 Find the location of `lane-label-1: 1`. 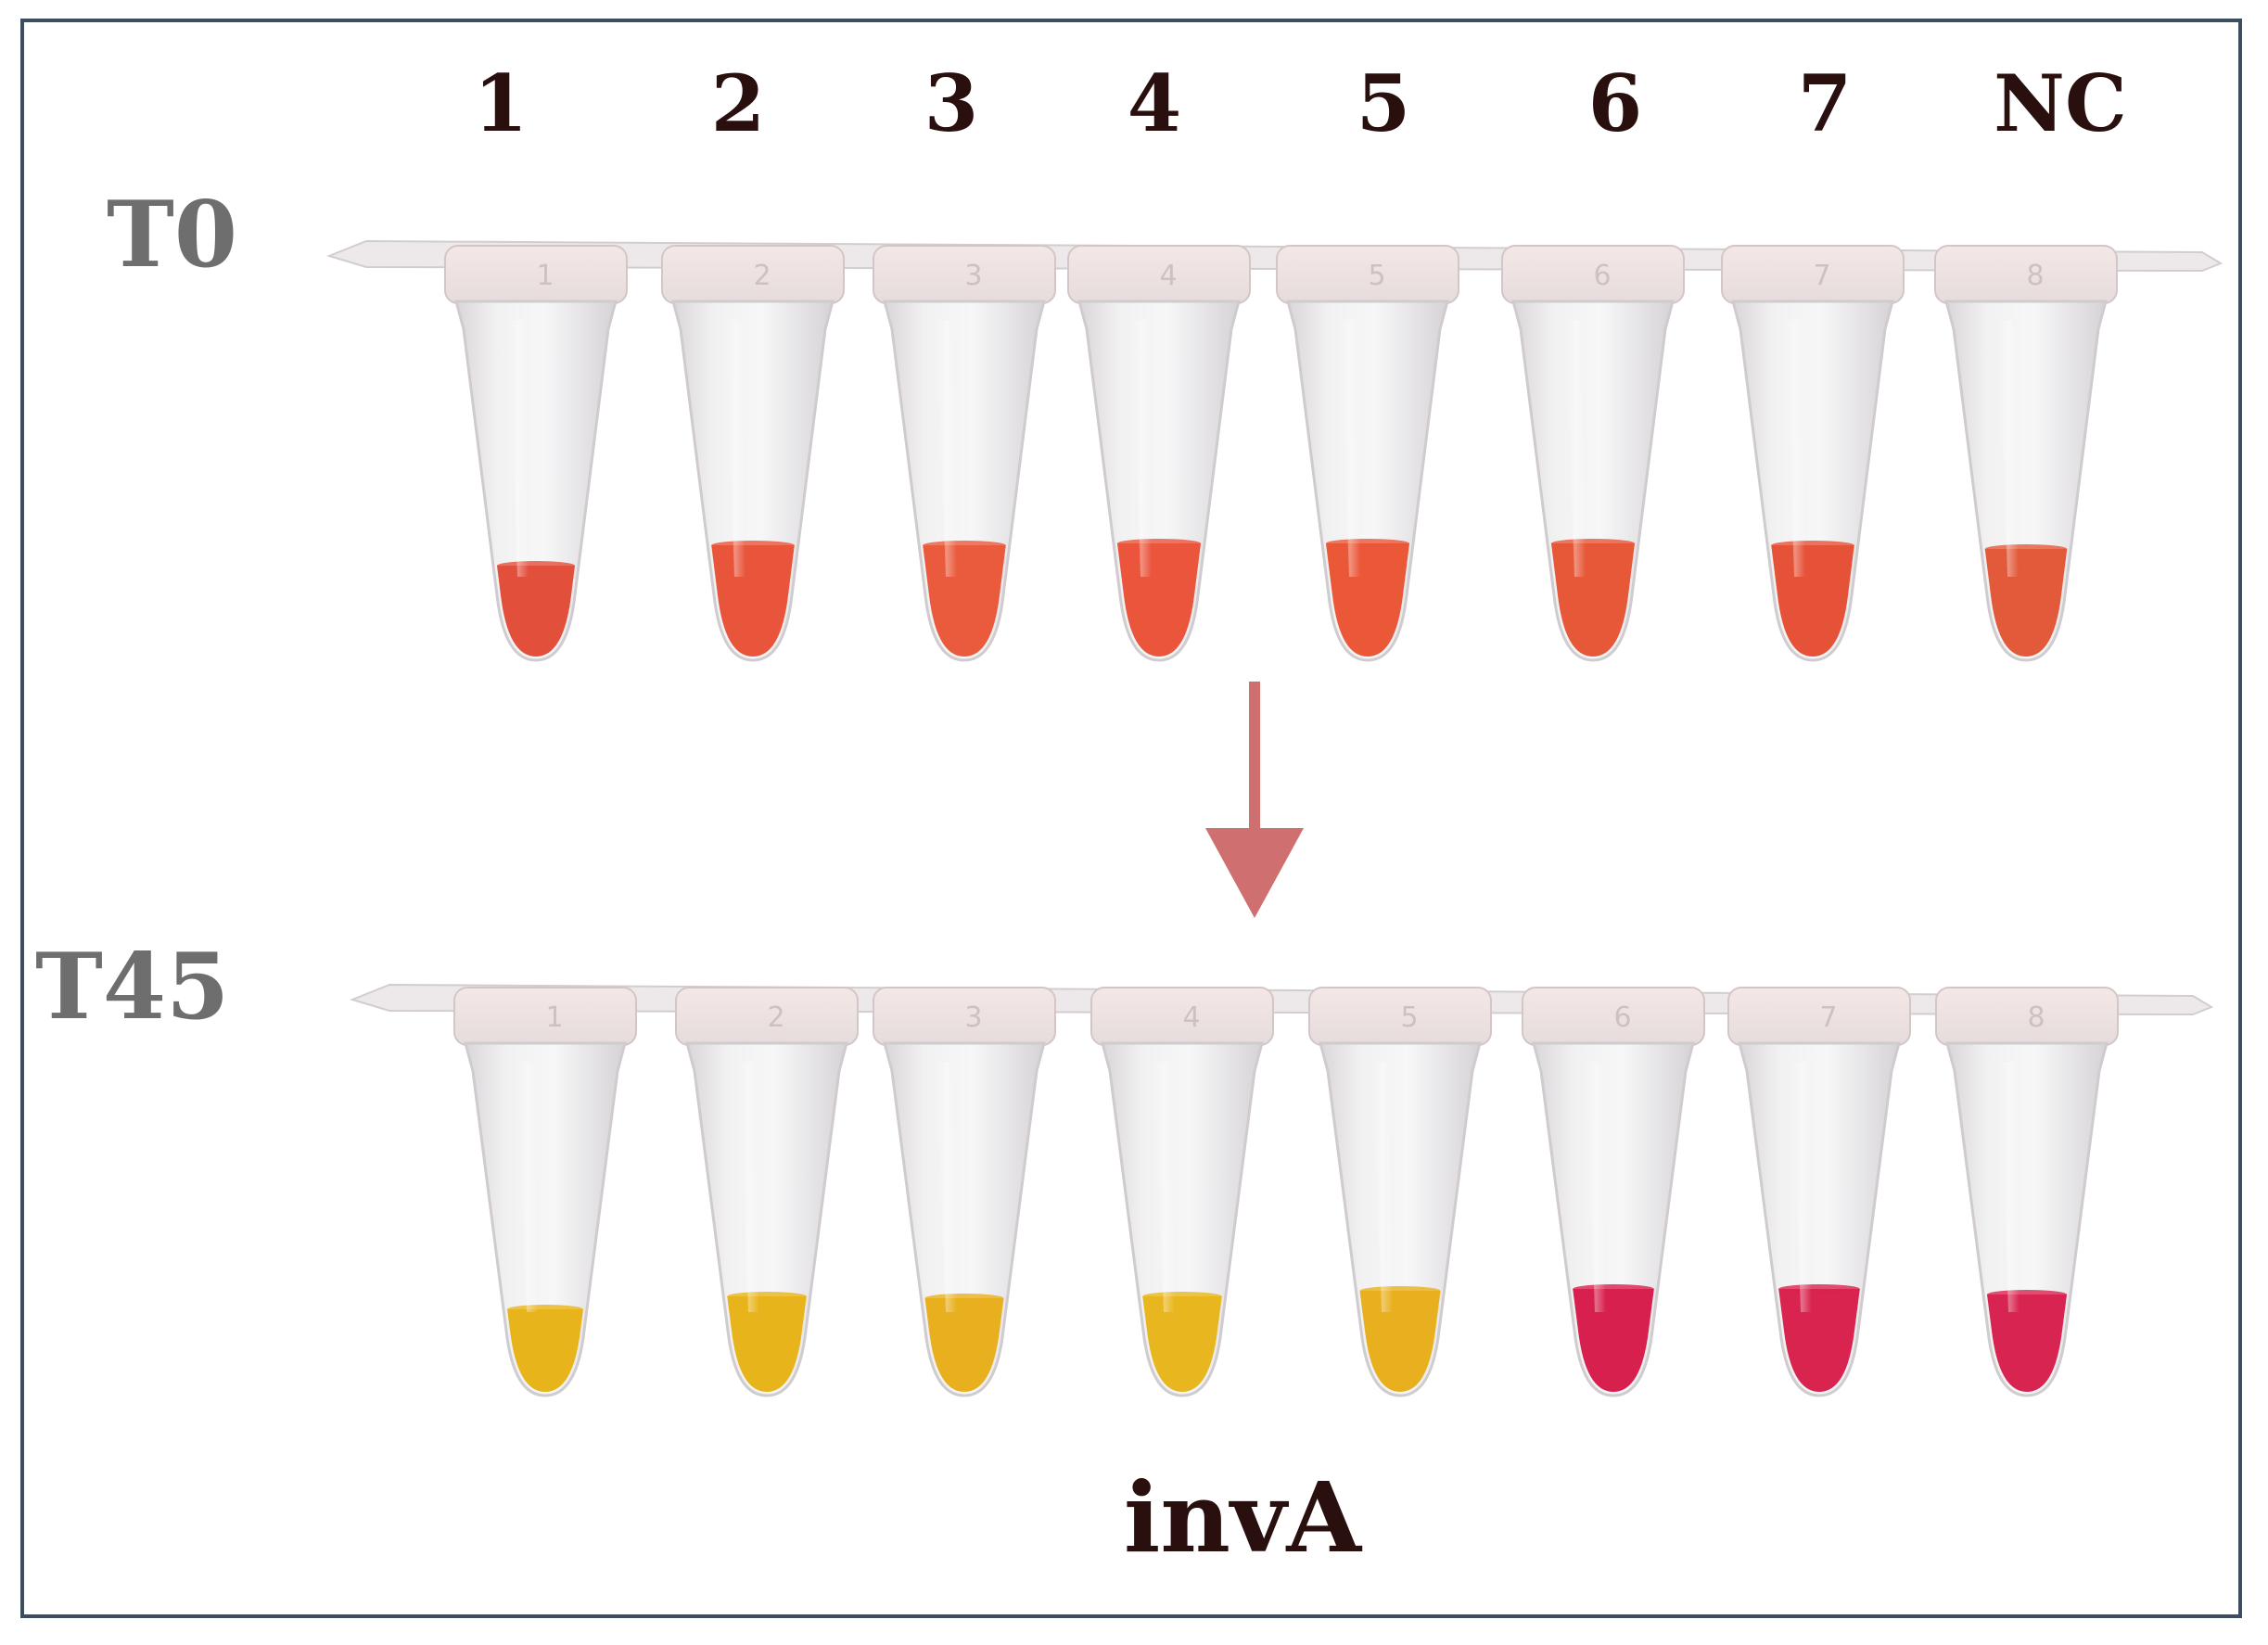

lane-label-1: 1 is located at coordinates (501, 103).